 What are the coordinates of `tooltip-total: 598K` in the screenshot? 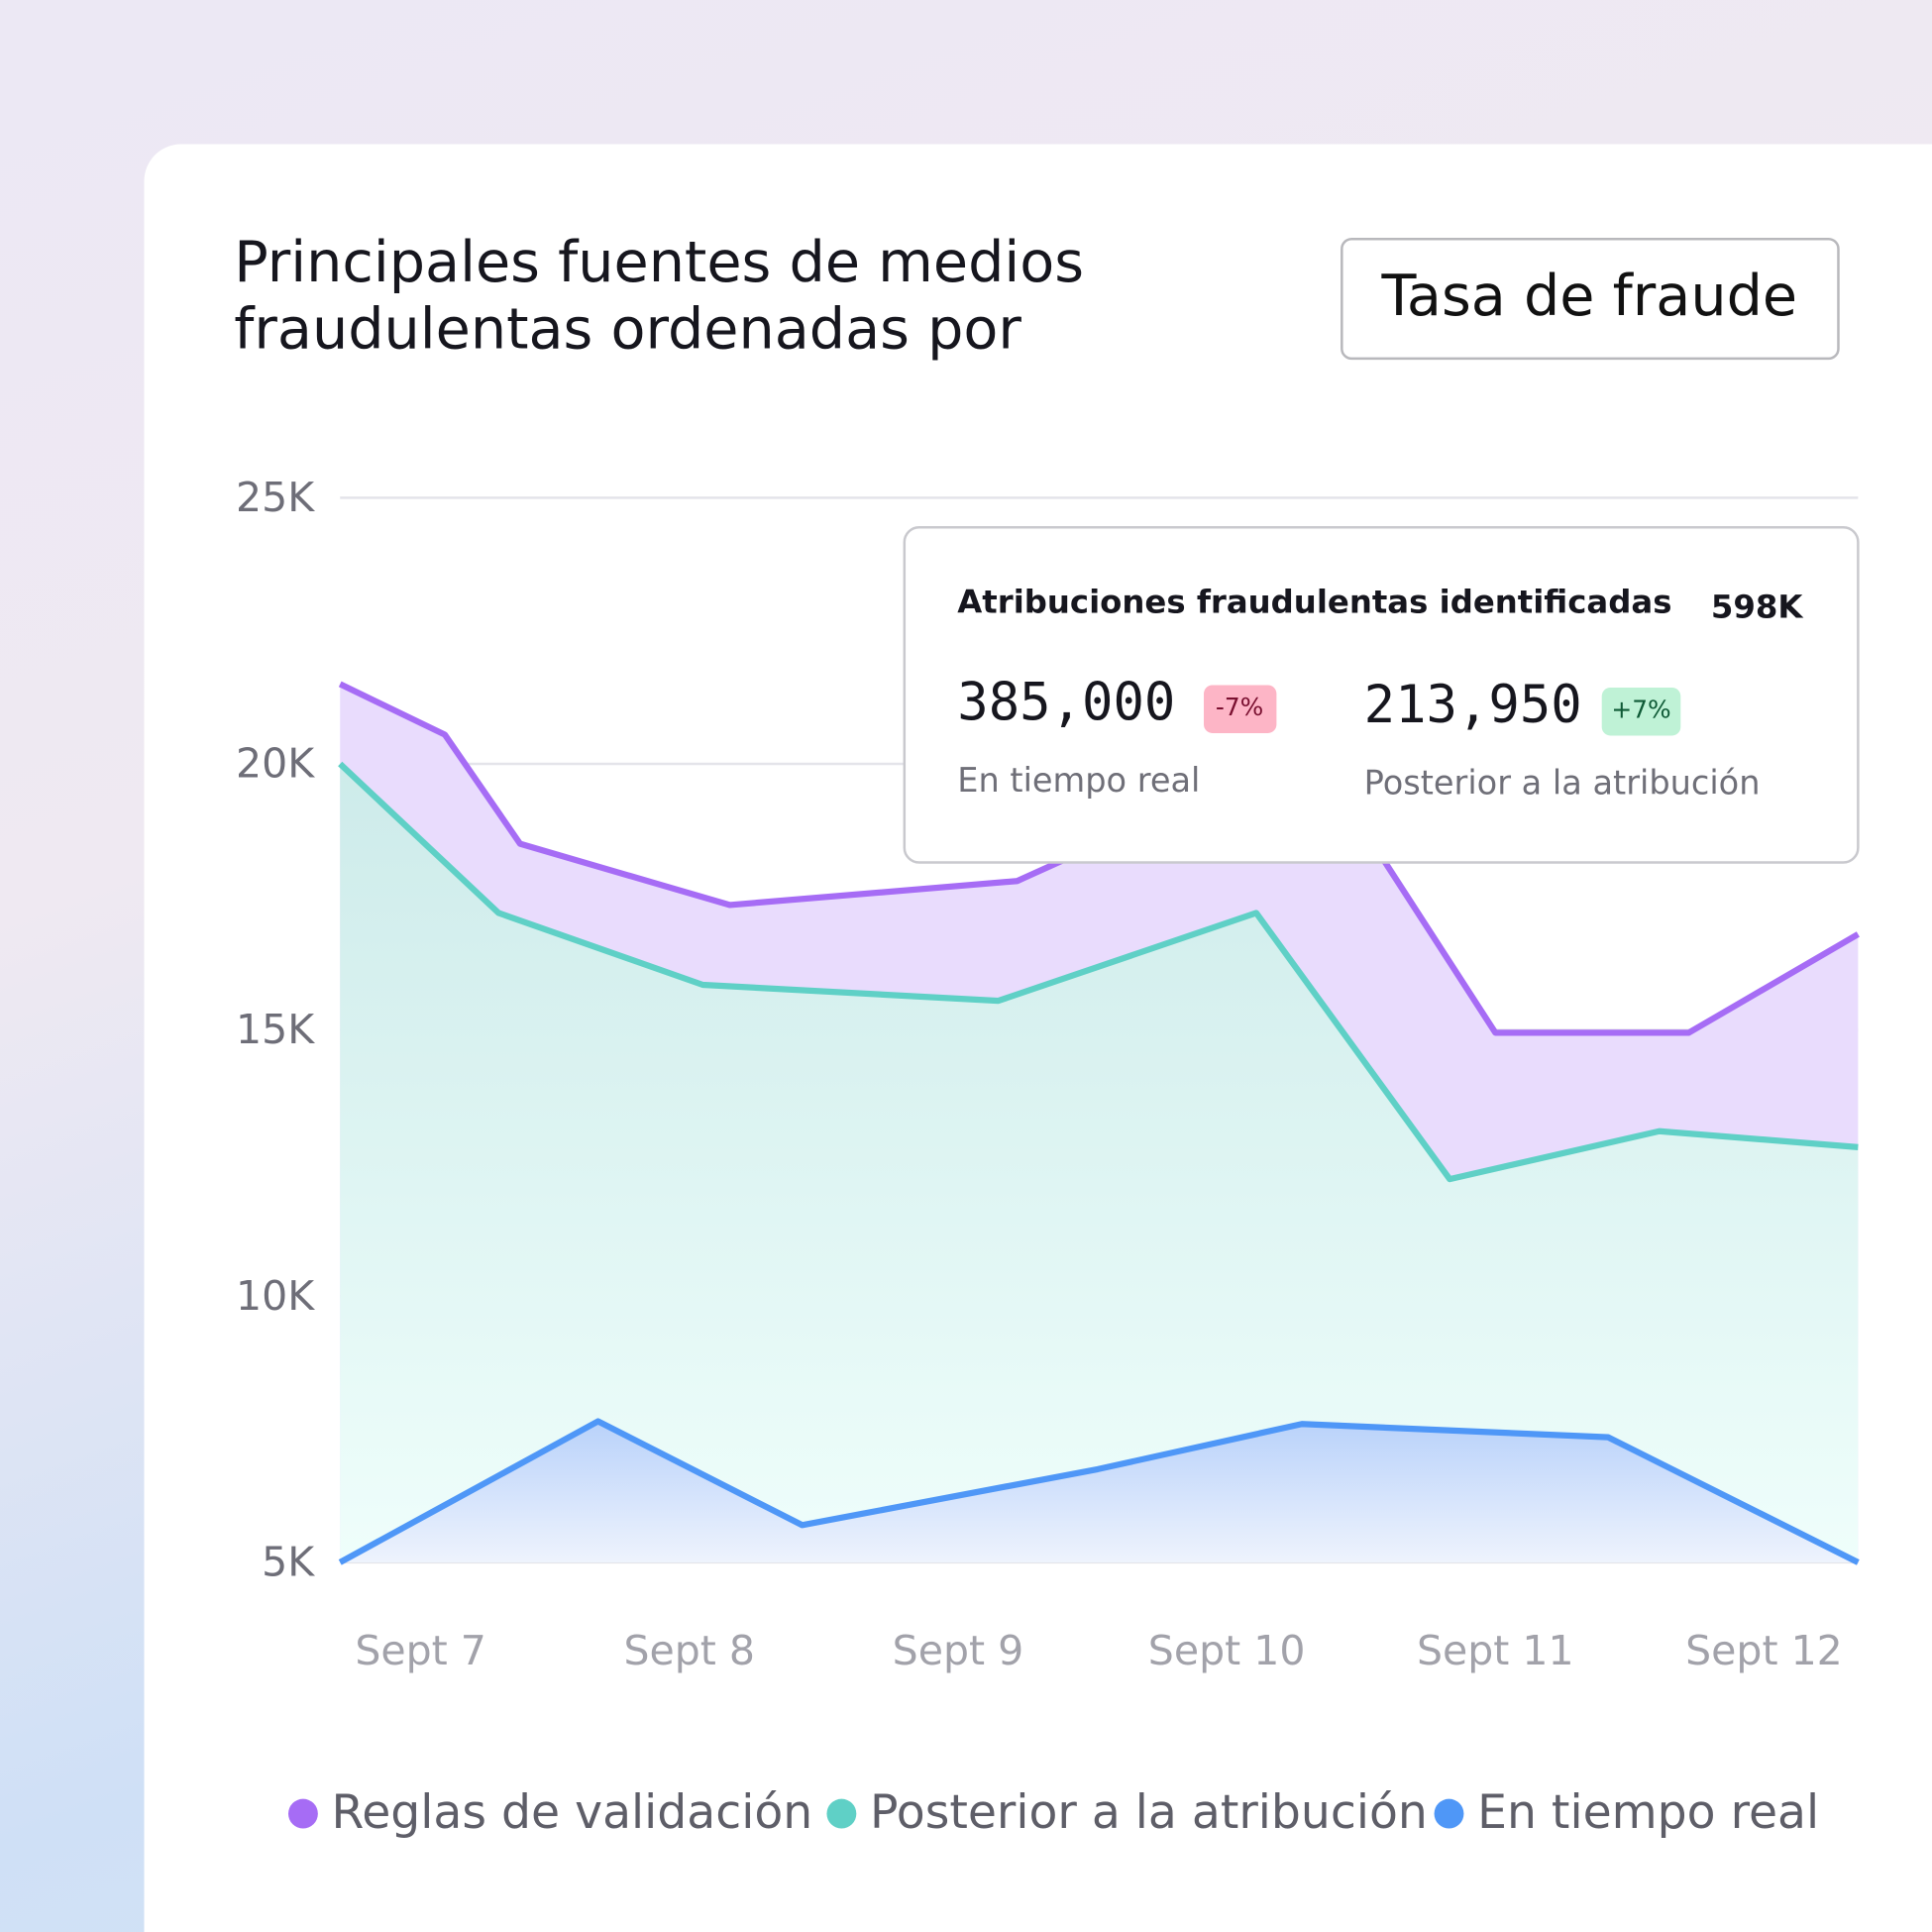 It's located at (1757, 607).